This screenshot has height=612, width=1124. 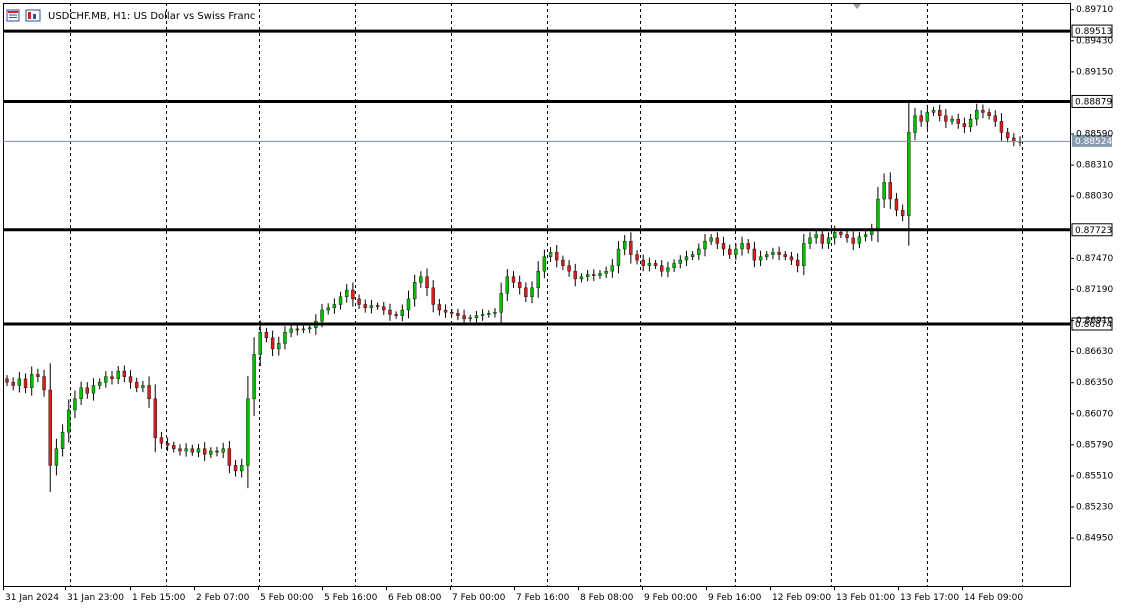 I want to click on y-tick-label: 0.85790, so click(x=1094, y=445).